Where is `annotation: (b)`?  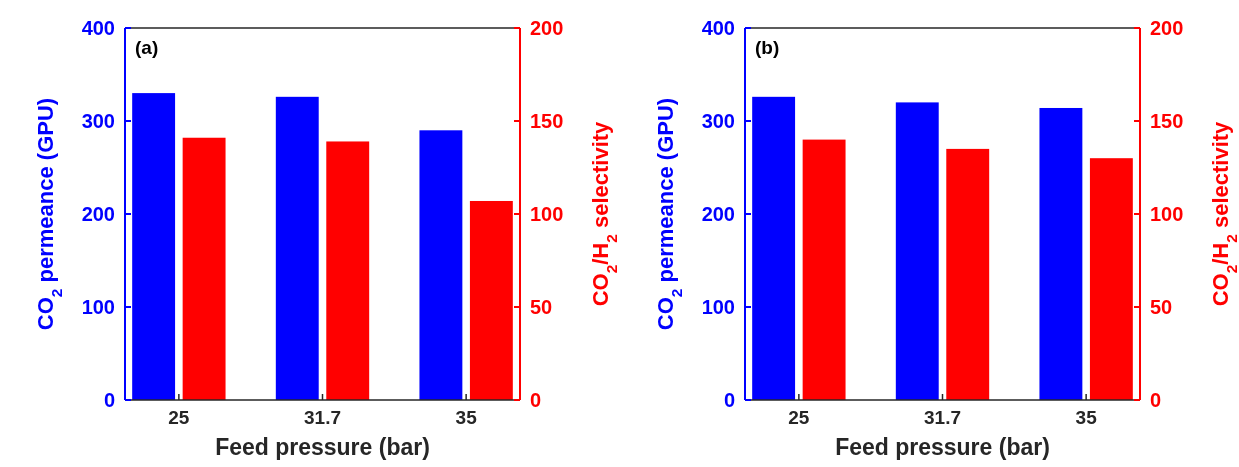
annotation: (b) is located at coordinates (766, 47).